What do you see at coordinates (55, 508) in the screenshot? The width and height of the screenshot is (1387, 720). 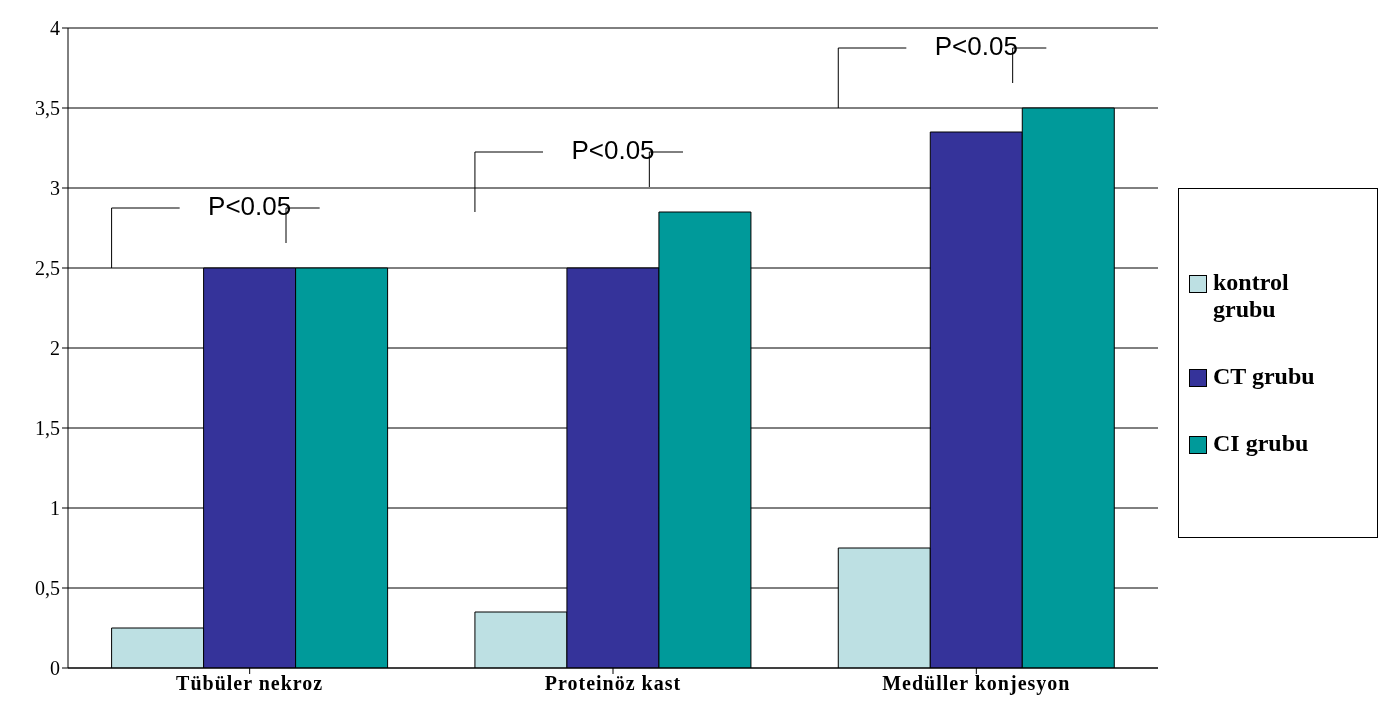 I see `y-tick-label: 1` at bounding box center [55, 508].